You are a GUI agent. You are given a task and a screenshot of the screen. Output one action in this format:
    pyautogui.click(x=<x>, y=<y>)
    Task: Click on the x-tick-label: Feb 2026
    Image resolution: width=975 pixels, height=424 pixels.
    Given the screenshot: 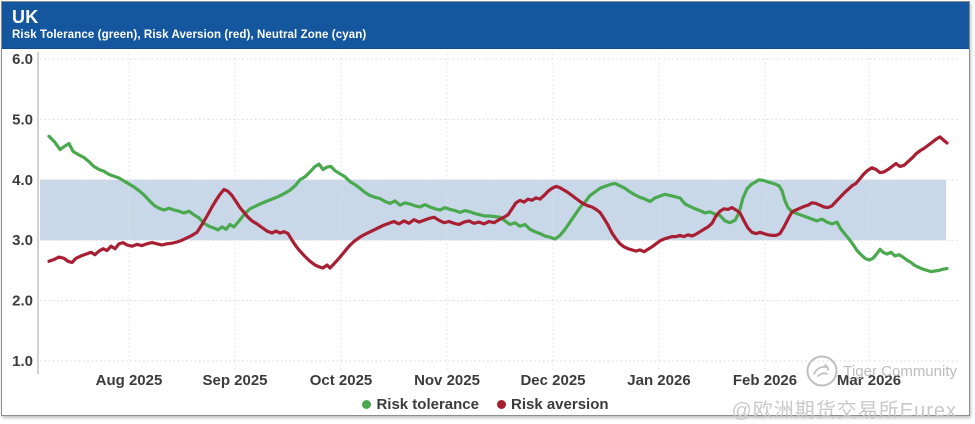 What is the action you would take?
    pyautogui.click(x=765, y=380)
    